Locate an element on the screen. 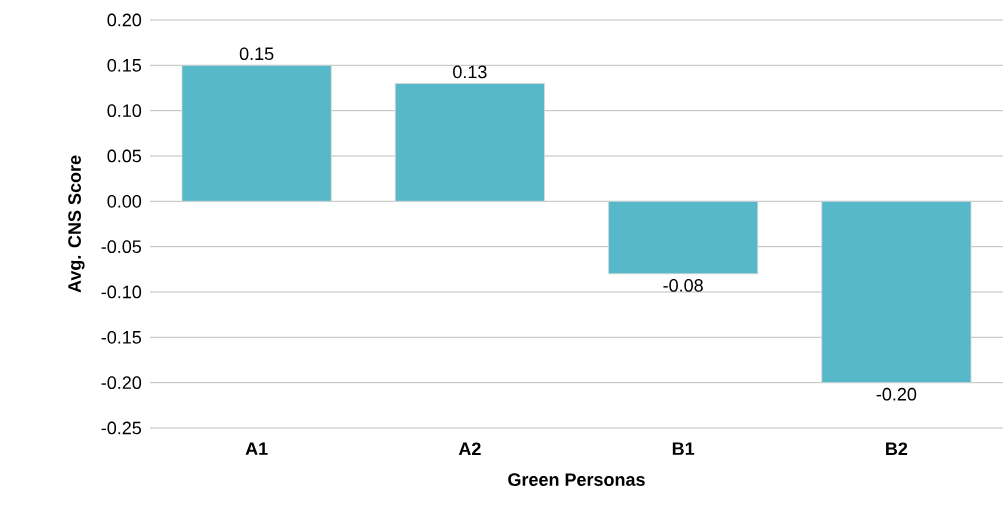 The image size is (1008, 519). y-tick-label: -0.15 is located at coordinates (121, 337).